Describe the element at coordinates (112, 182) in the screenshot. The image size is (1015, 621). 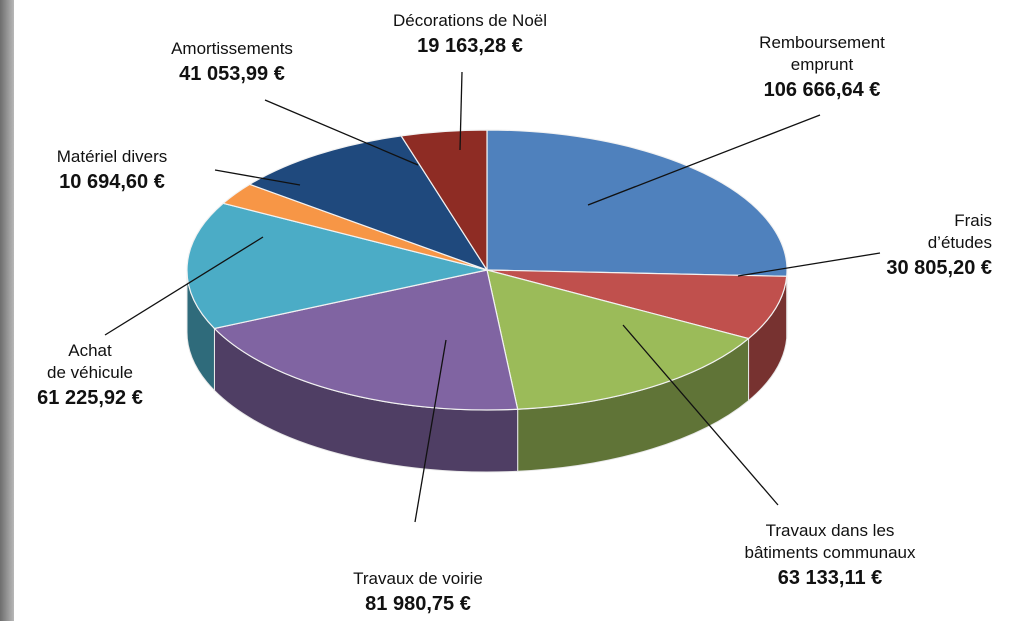
I see `value-label: 10 694,60 €` at that location.